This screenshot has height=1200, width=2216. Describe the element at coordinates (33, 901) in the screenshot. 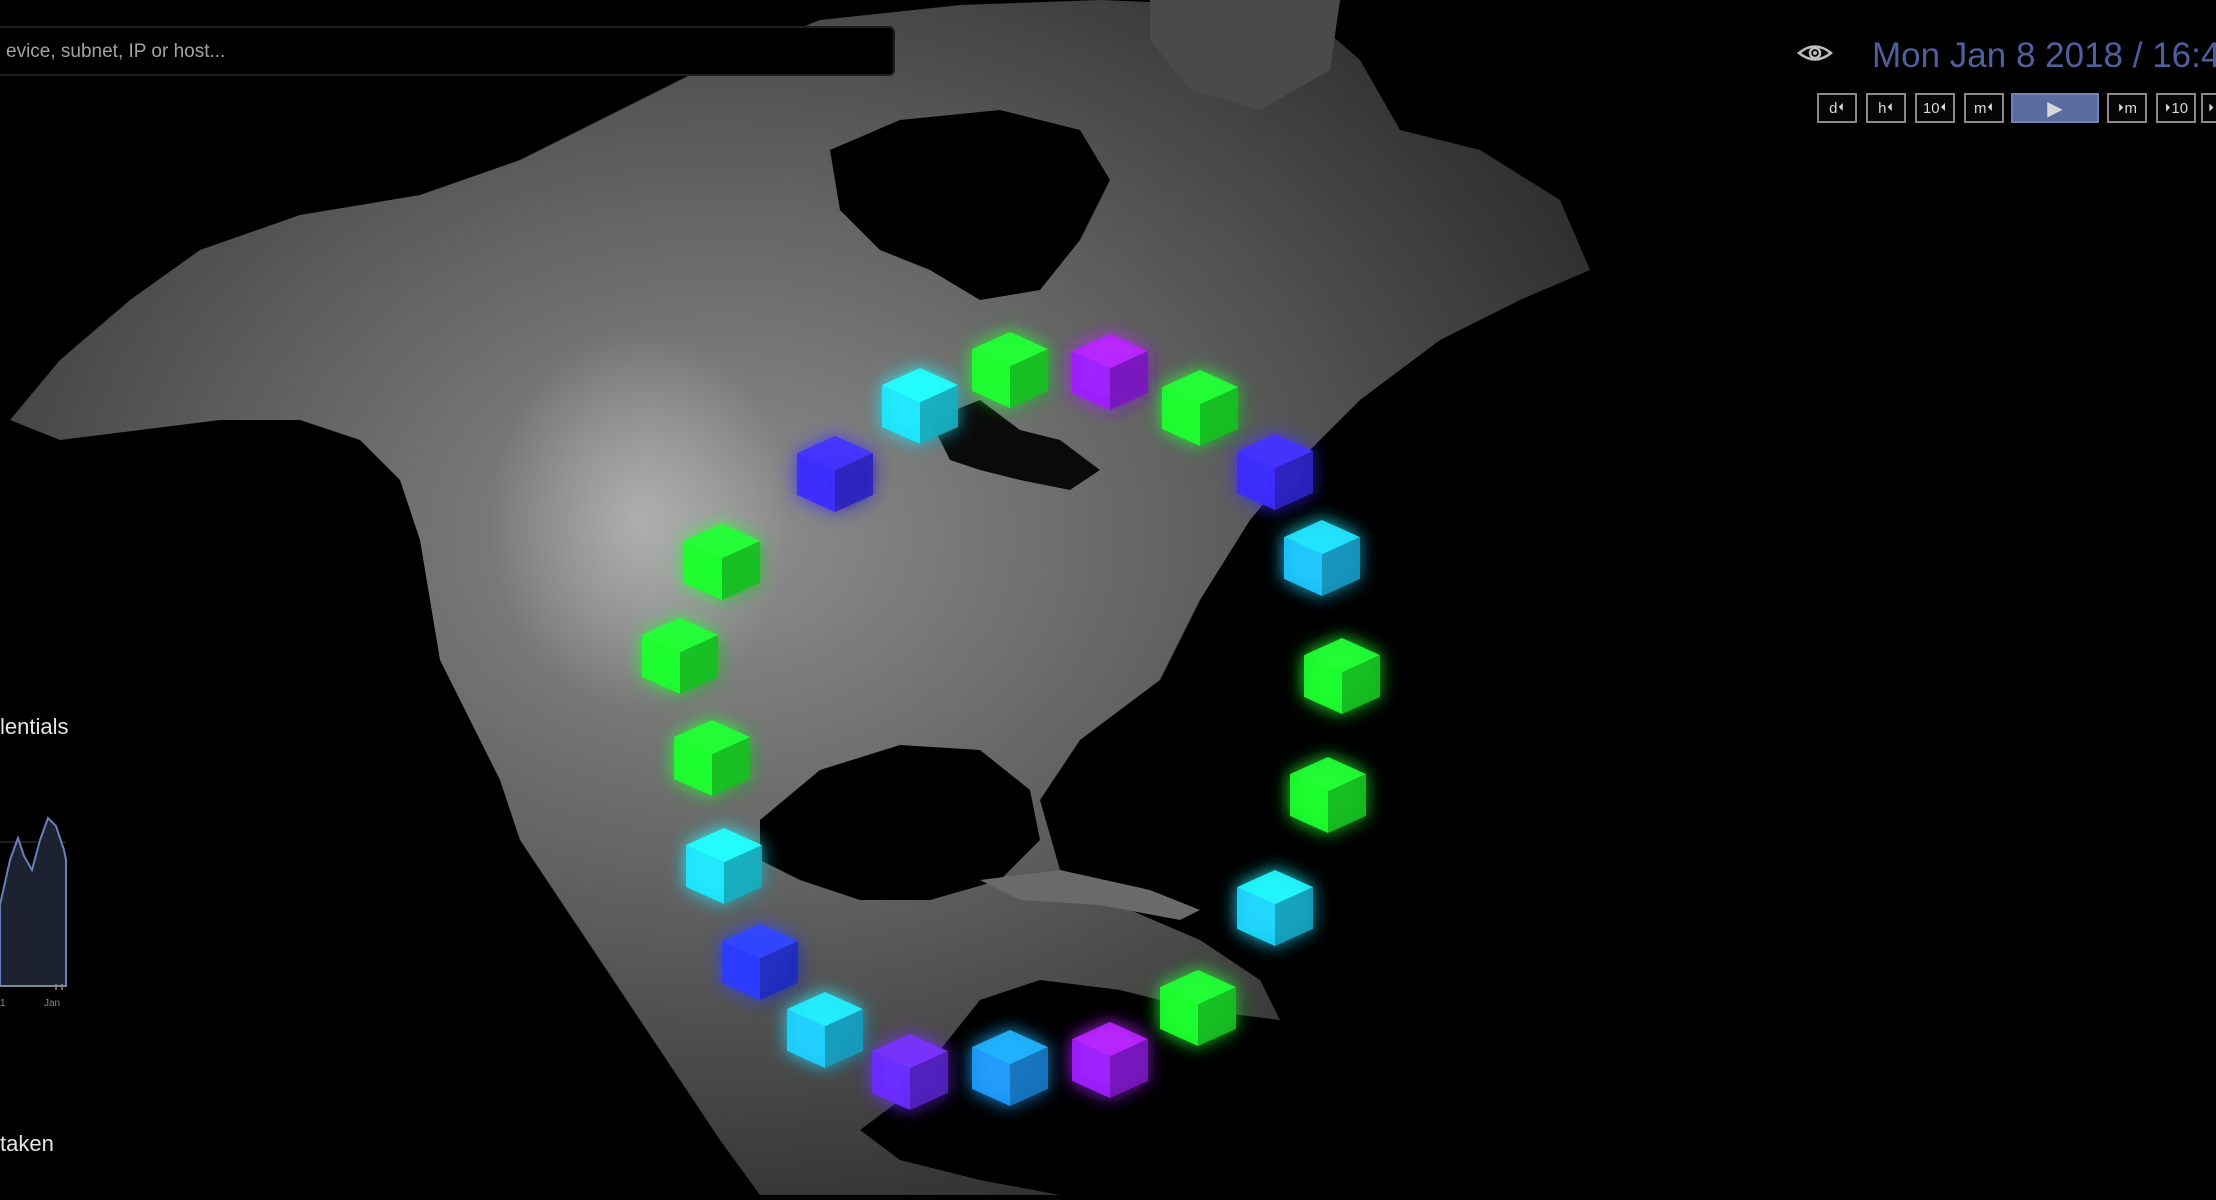

I see `activity-area` at that location.